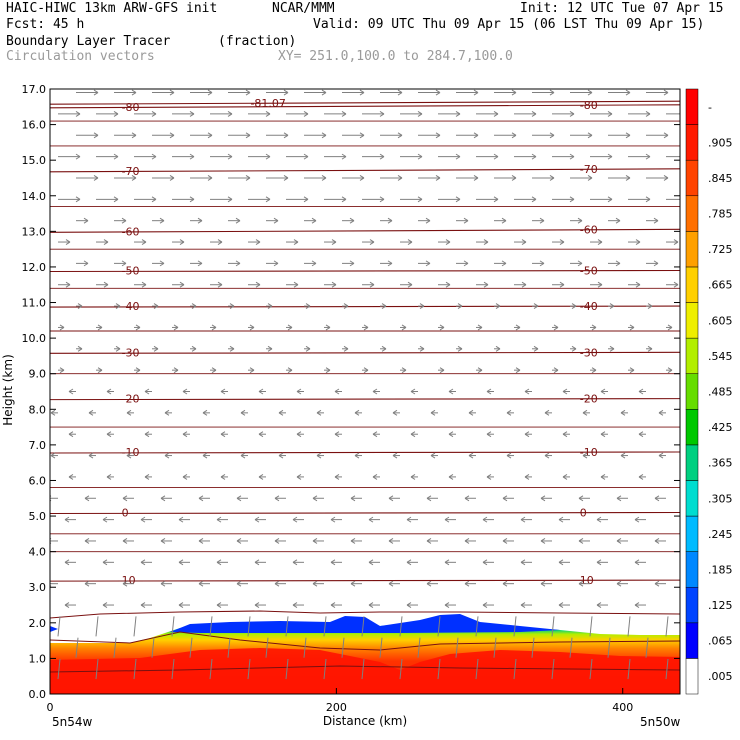 The height and width of the screenshot is (740, 740). I want to click on right-endpoint-label: 5n50w, so click(660, 722).